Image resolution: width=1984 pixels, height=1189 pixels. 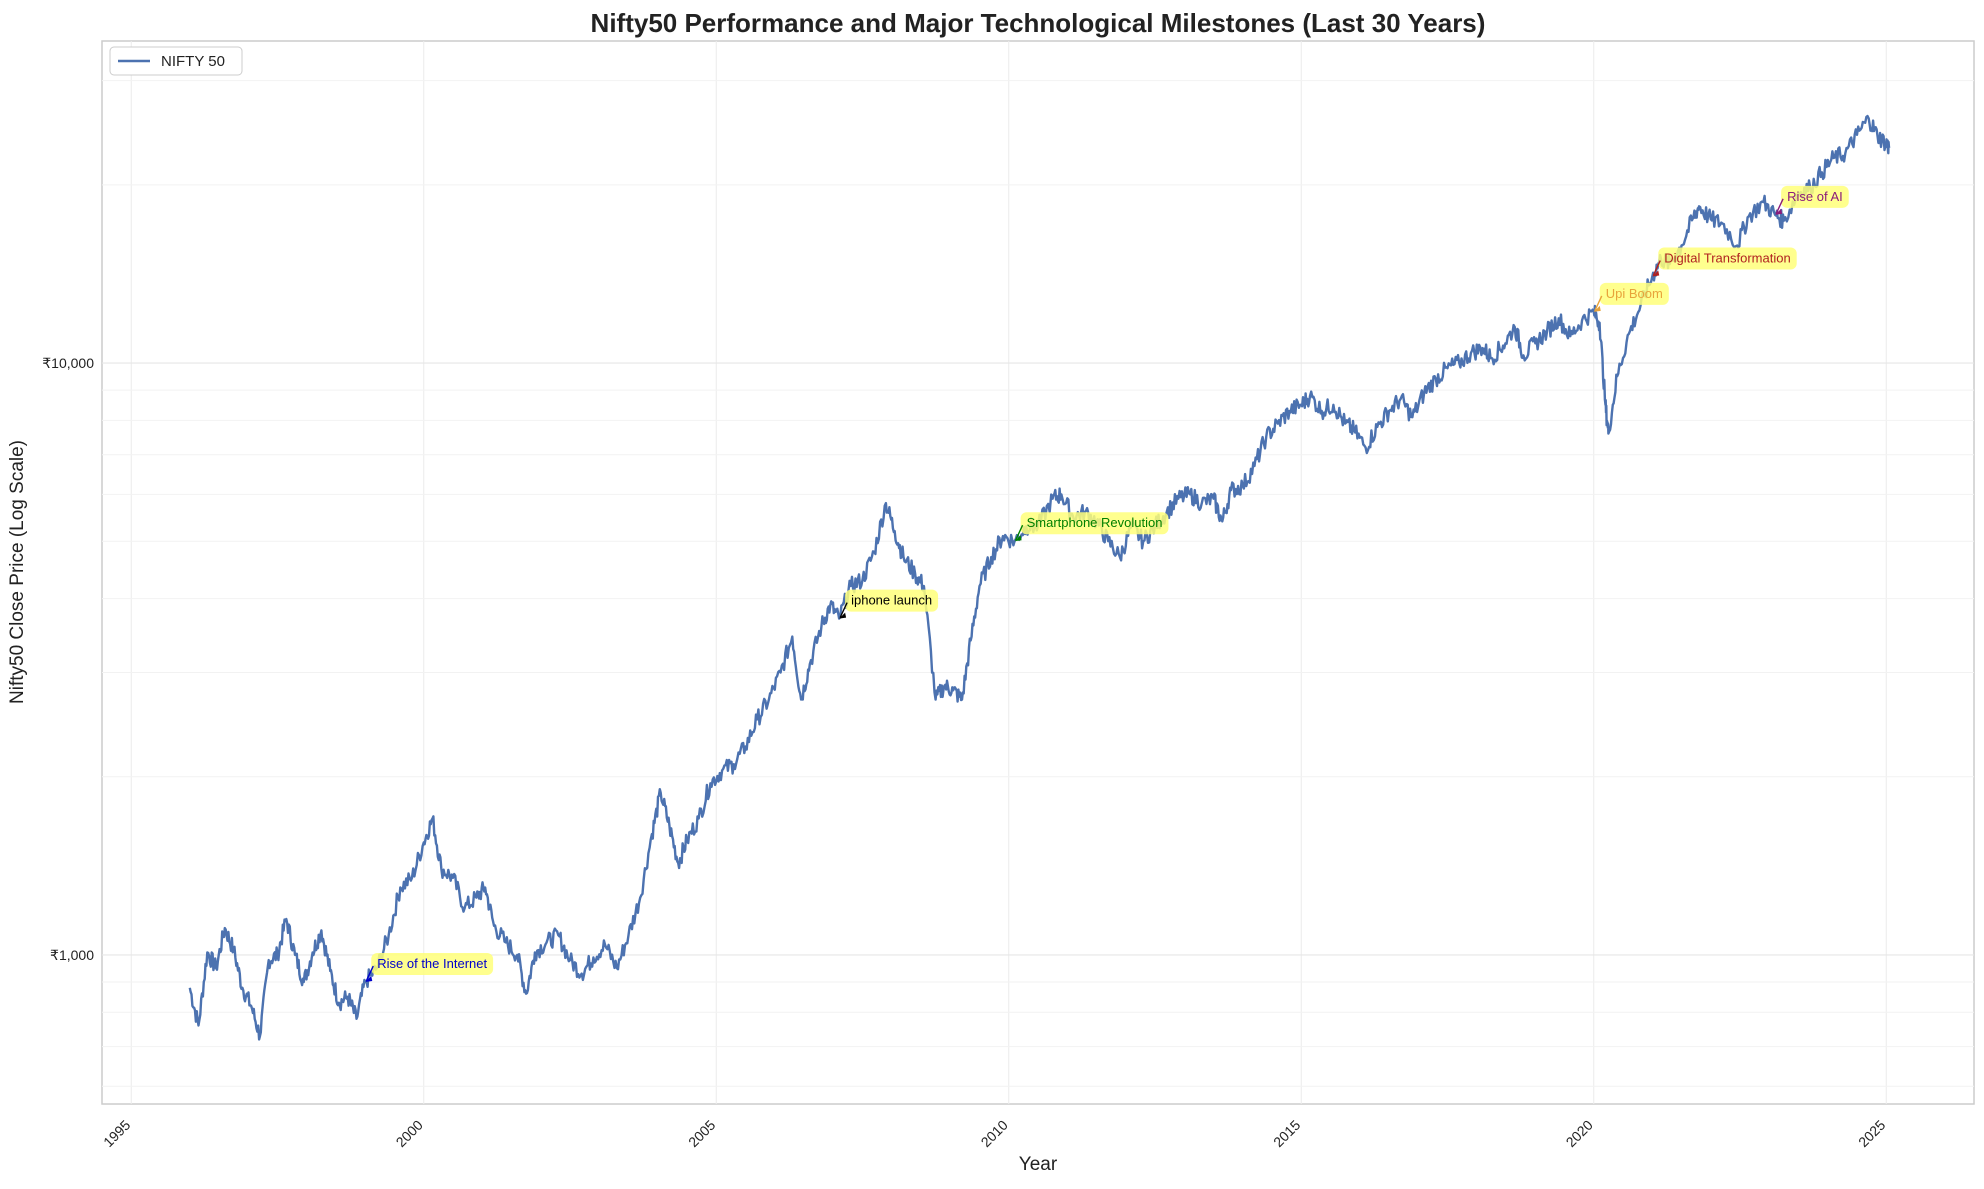 I want to click on legend: NIFTY 50, so click(x=176, y=61).